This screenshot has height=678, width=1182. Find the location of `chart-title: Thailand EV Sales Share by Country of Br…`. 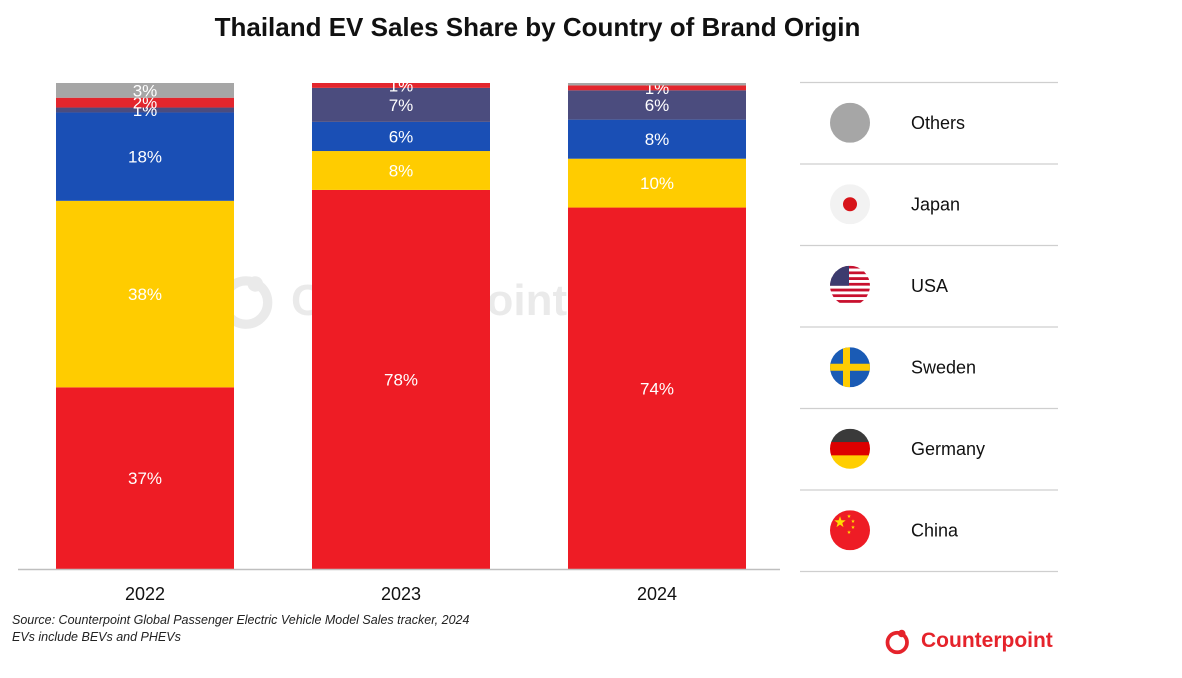

chart-title: Thailand EV Sales Share by Country of Br… is located at coordinates (537, 27).